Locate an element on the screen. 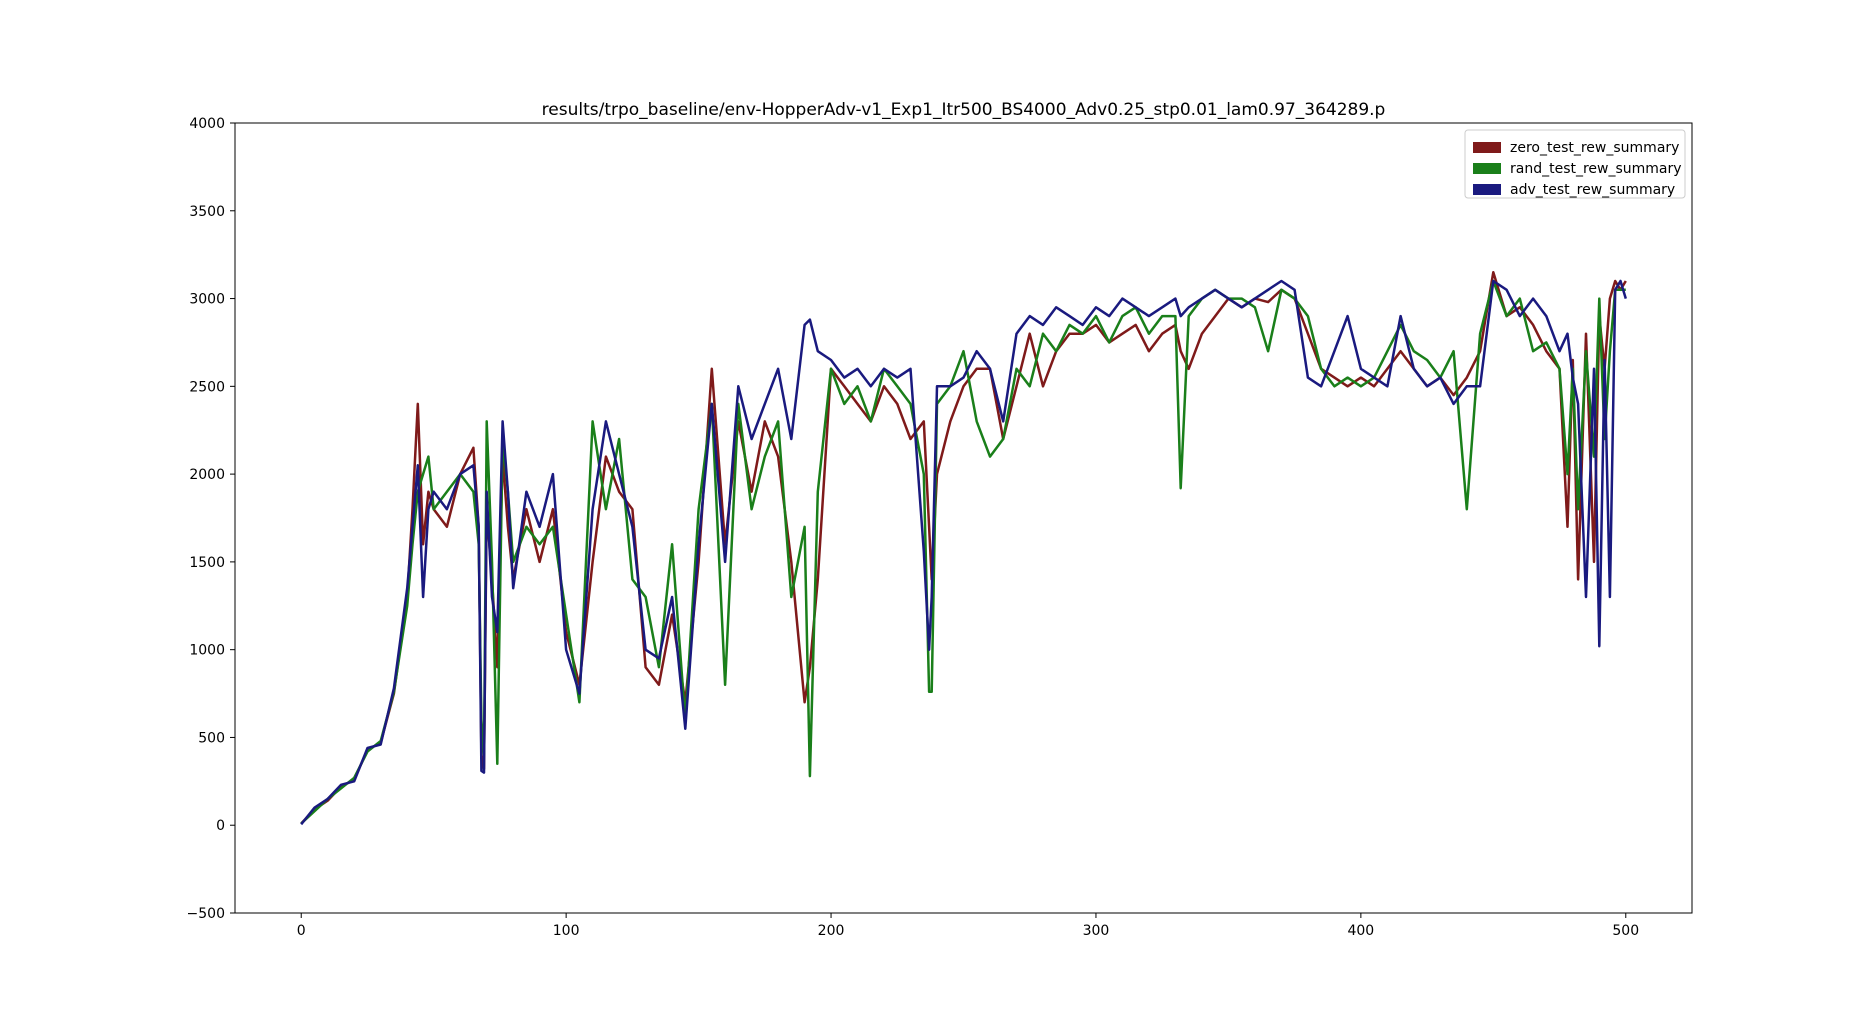  y-tick-label: 2000 is located at coordinates (207, 475).